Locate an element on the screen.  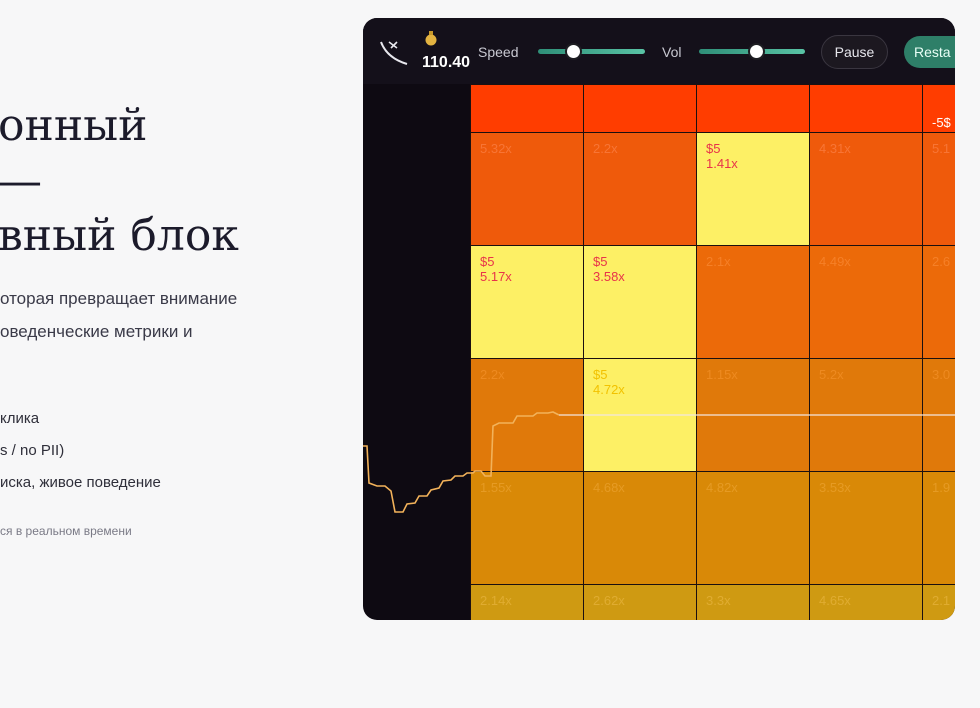
cell-label: 5.2x is located at coordinates (831, 374).